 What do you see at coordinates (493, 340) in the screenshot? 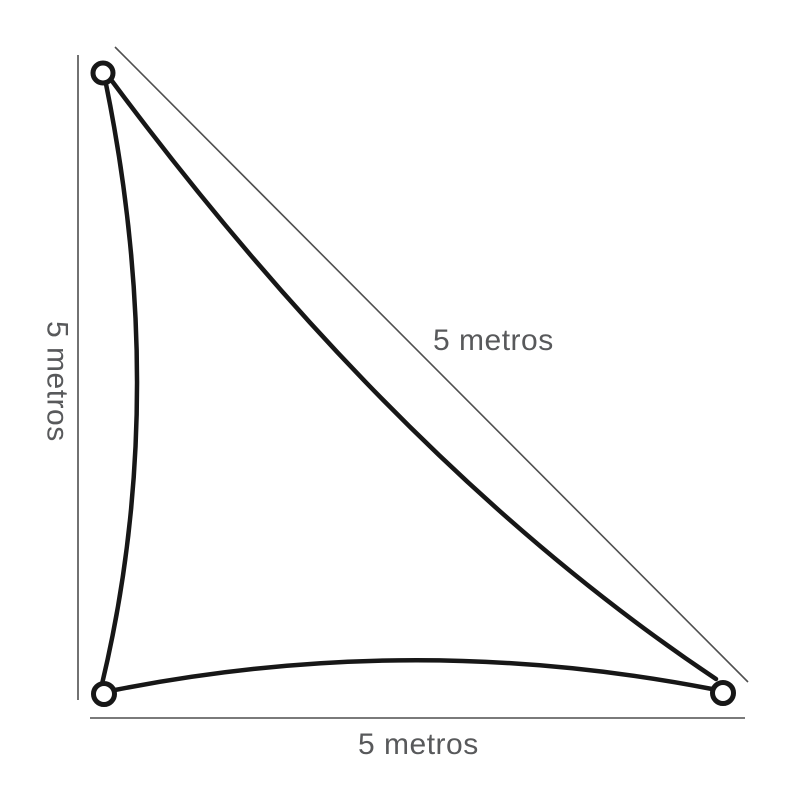
I see `diagonal-side-dimension-label: 5 metros` at bounding box center [493, 340].